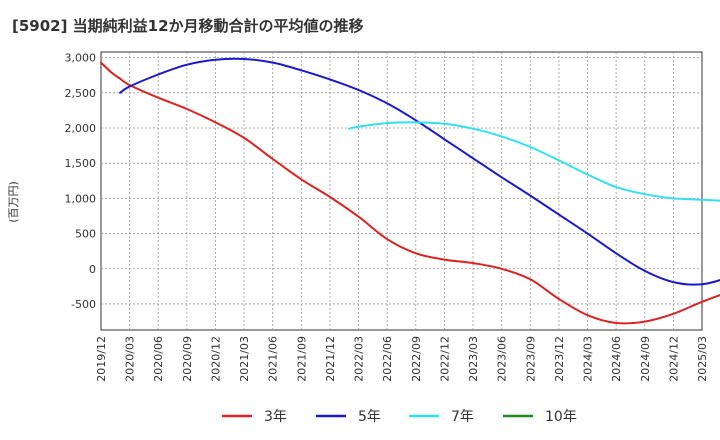  What do you see at coordinates (85, 234) in the screenshot?
I see `y-tick-label: 500` at bounding box center [85, 234].